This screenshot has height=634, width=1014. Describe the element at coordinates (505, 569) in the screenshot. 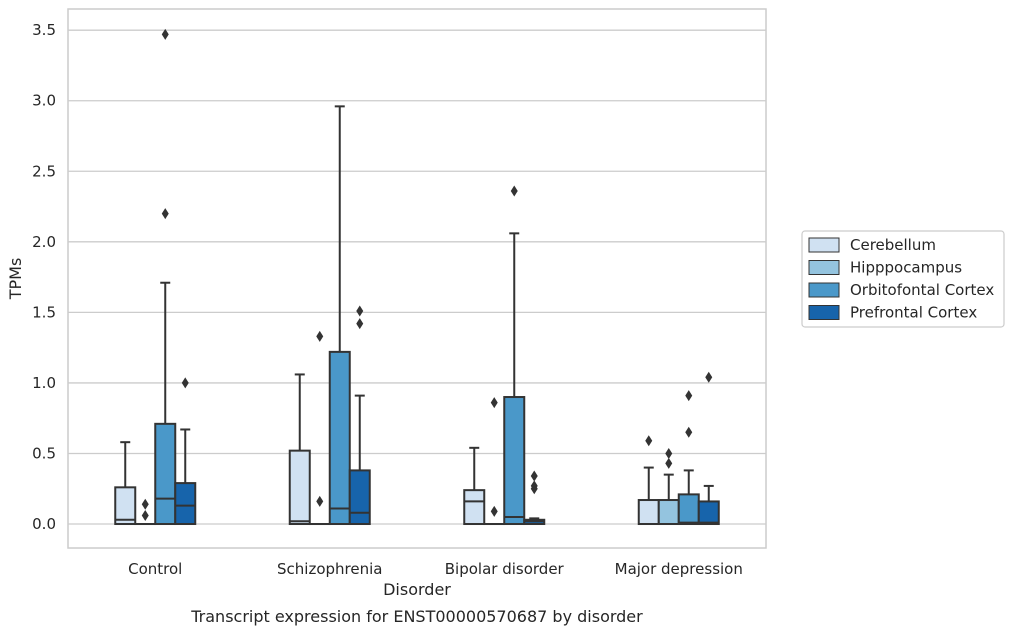

I see `x-tick-label: Bipolar disorder` at that location.